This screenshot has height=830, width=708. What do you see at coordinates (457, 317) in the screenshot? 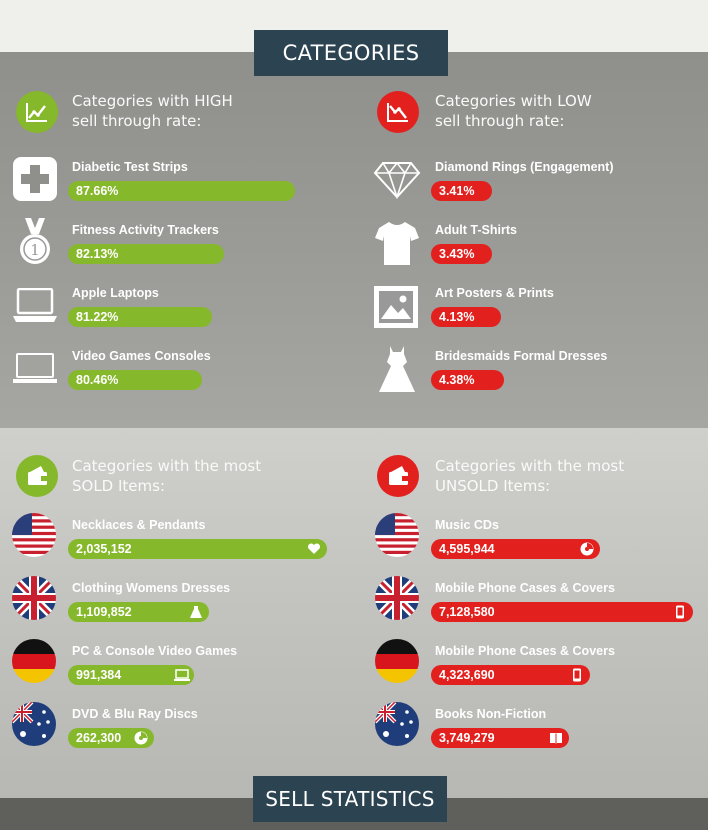
I see `value-label: 4.13%` at bounding box center [457, 317].